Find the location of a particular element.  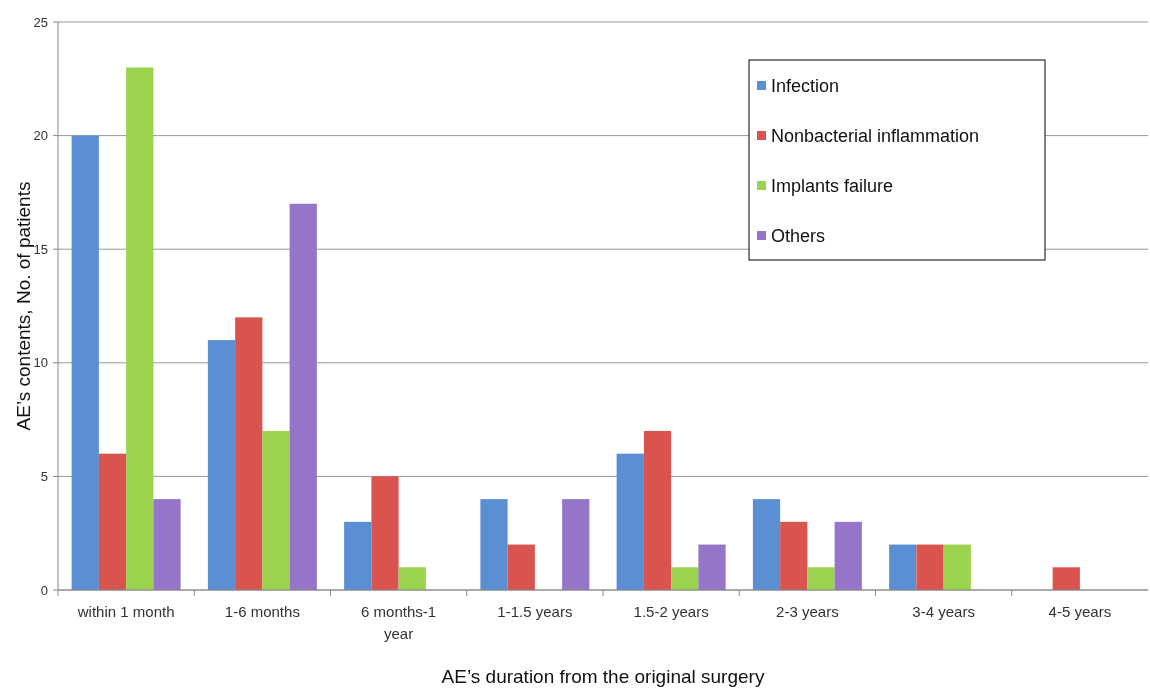

x-axis-title: AE’s duration from the original surgery is located at coordinates (603, 676).